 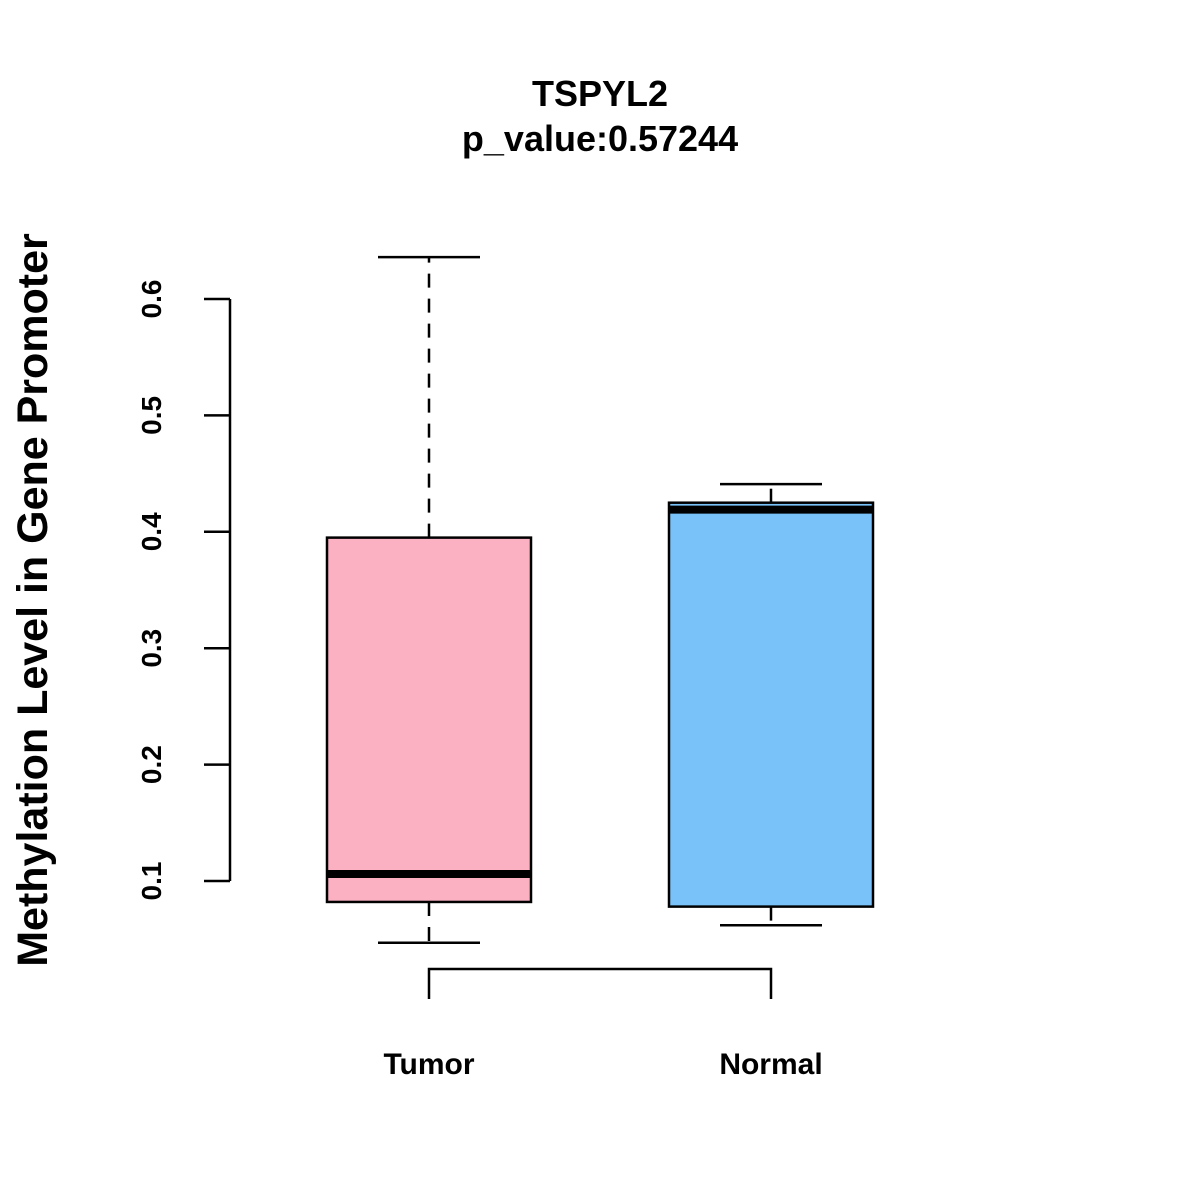 What do you see at coordinates (151, 415) in the screenshot?
I see `y-tick-label: 0.5` at bounding box center [151, 415].